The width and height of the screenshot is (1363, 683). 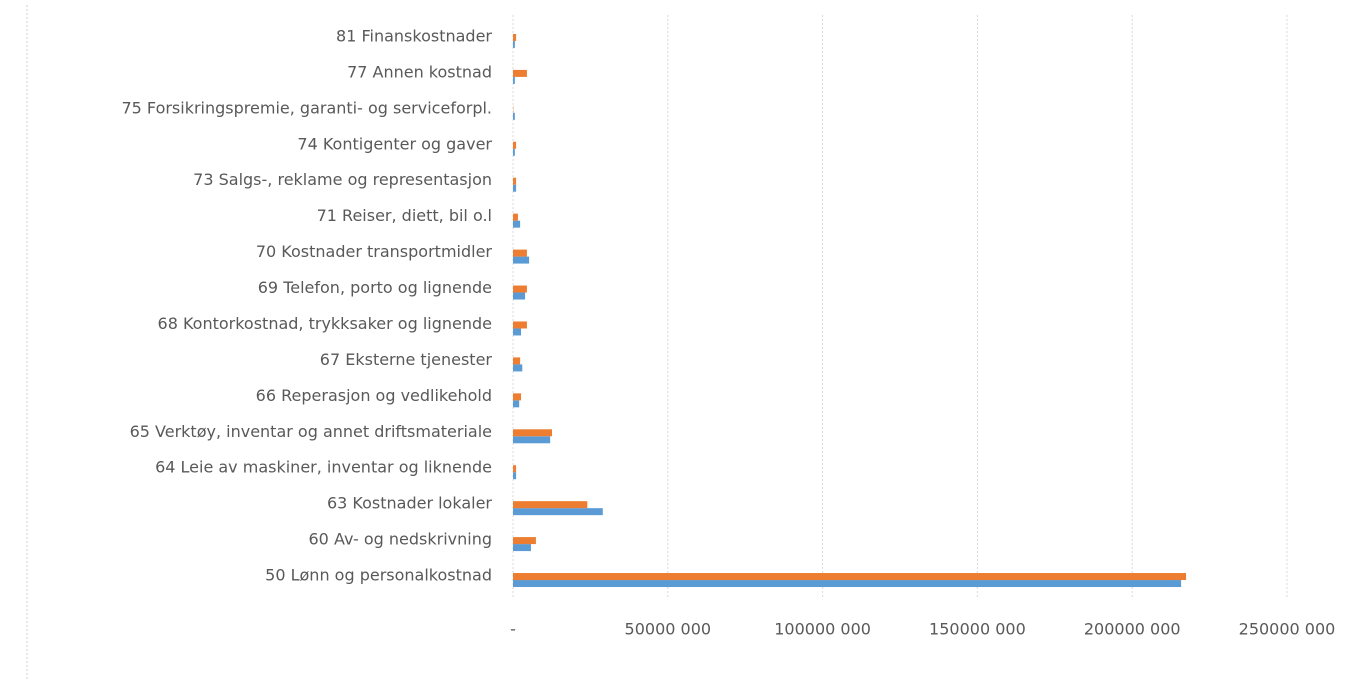 I want to click on y-tick-label: 69 Telefon, porto og lignende, so click(x=375, y=287).